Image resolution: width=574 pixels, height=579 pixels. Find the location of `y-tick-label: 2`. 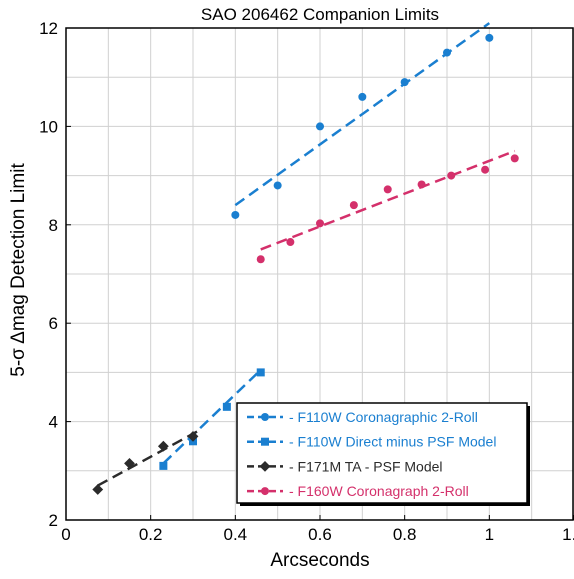

y-tick-label: 2 is located at coordinates (53, 520).